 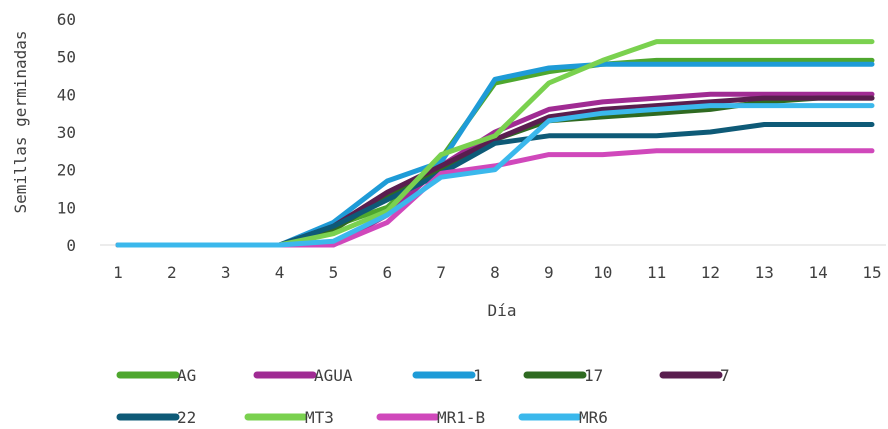 What do you see at coordinates (764, 272) in the screenshot?
I see `x-tick-label: 13` at bounding box center [764, 272].